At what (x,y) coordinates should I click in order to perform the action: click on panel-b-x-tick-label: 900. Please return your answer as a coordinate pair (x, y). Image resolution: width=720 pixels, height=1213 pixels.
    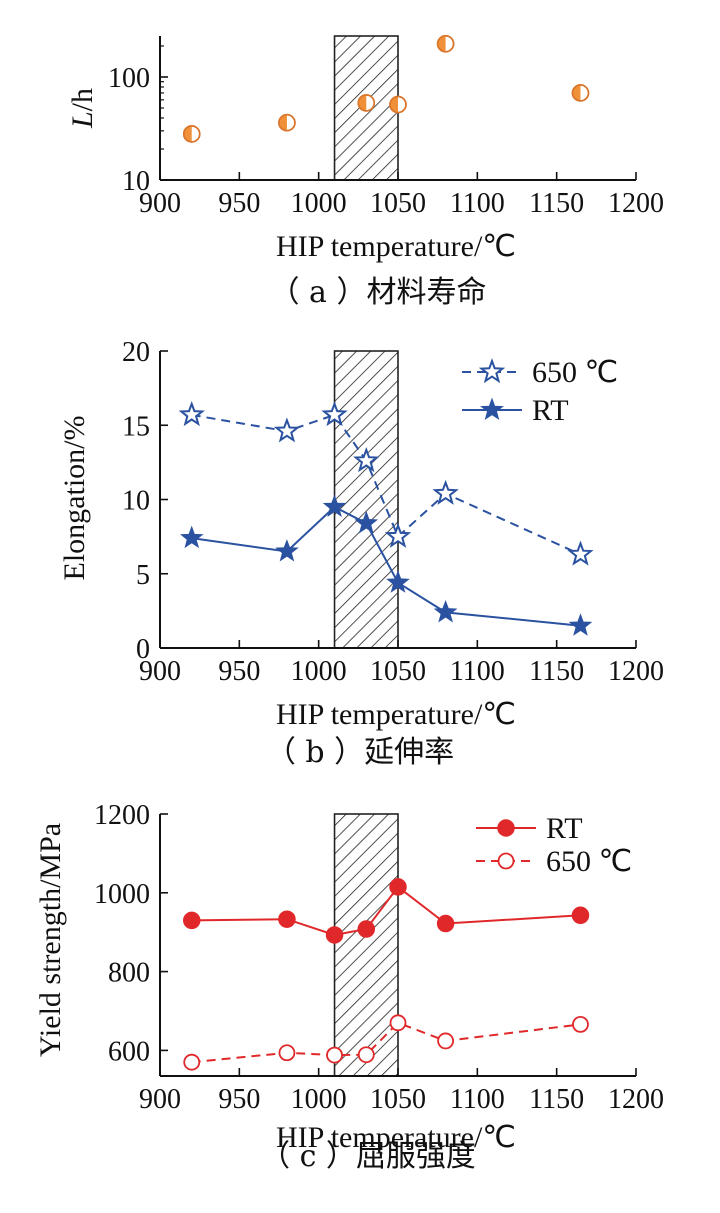
    Looking at the image, I should click on (160, 671).